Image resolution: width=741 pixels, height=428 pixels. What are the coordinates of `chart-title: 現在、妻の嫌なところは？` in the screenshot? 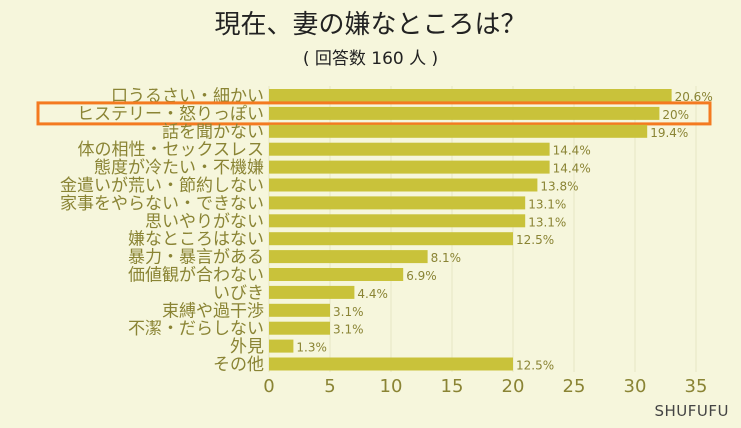 It's located at (370, 25).